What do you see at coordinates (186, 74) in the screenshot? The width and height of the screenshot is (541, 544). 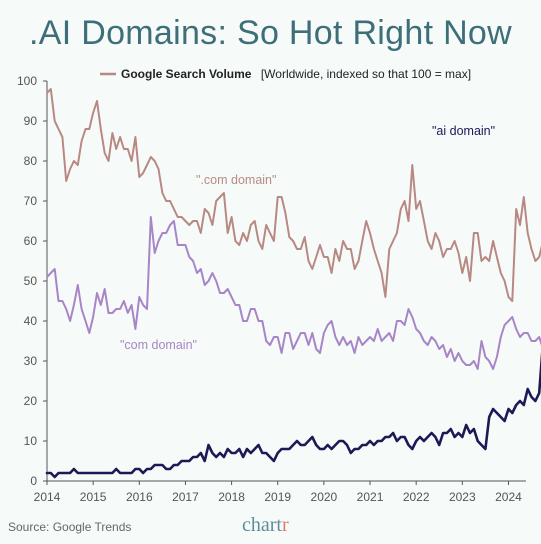 I see `legend-label: Google Search Volume` at bounding box center [186, 74].